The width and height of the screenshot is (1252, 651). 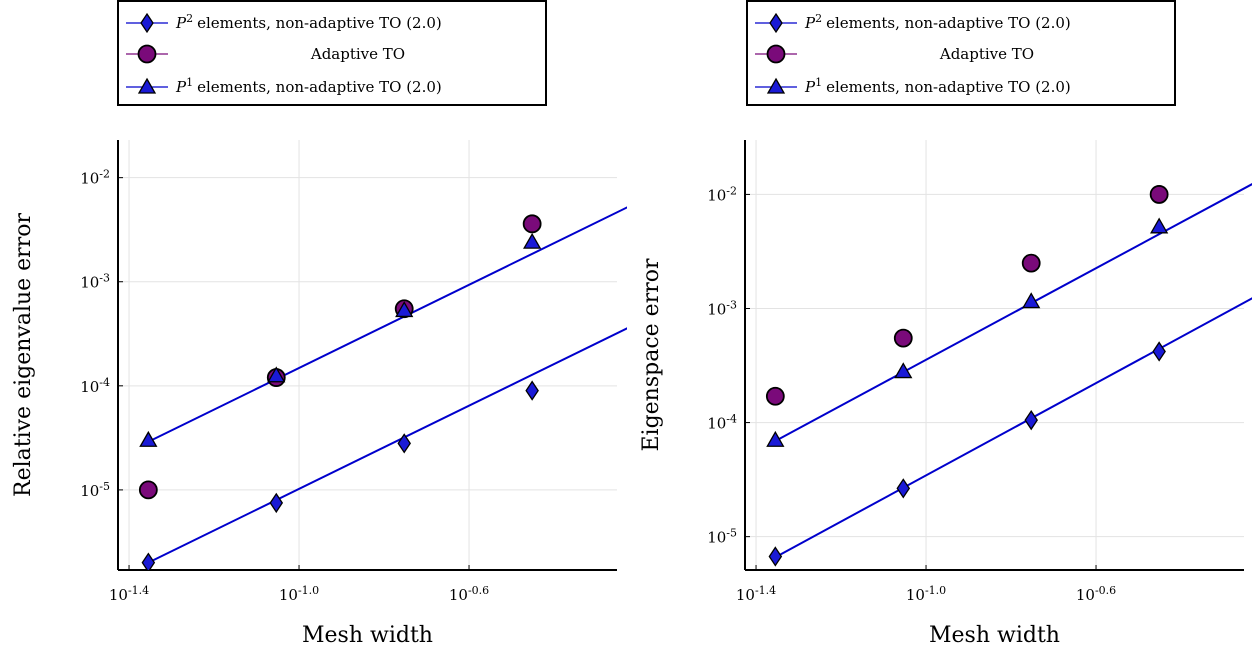 I want to click on y-axis-label: Relative eigenvalue error, so click(x=23, y=355).